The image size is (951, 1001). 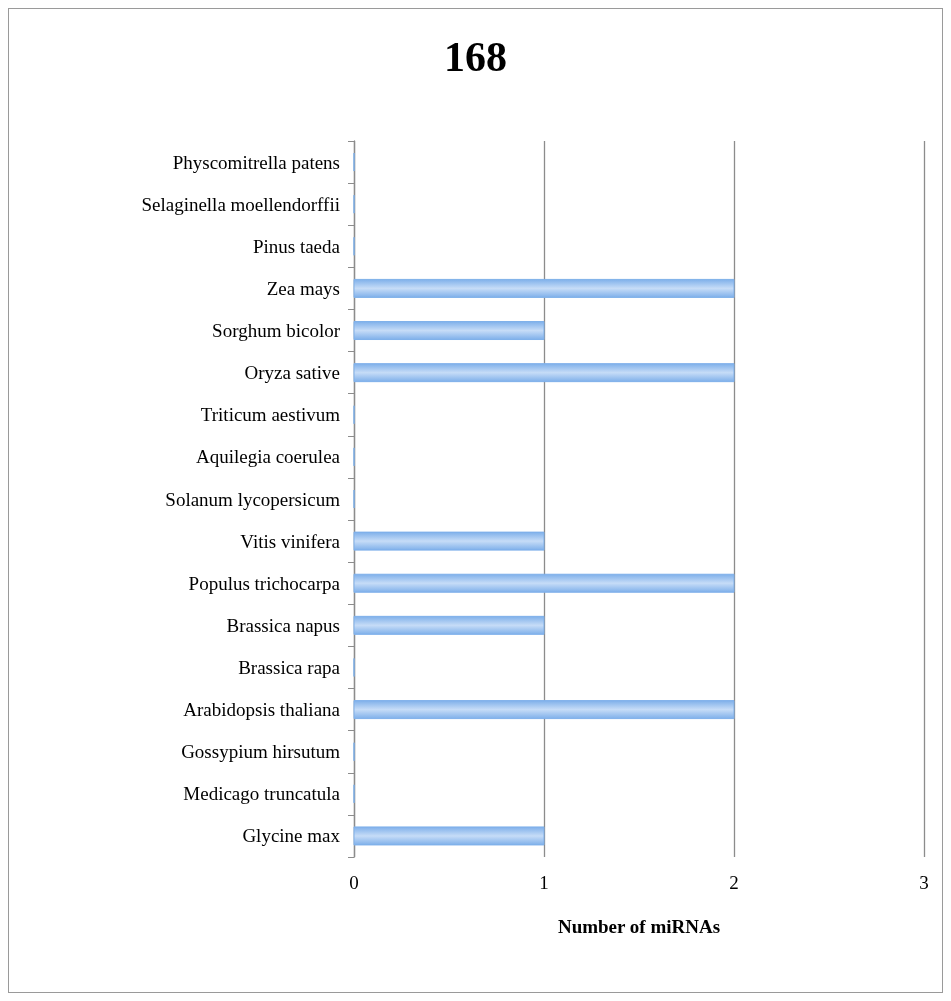 I want to click on y-tick-label: Zea mays, so click(x=303, y=288).